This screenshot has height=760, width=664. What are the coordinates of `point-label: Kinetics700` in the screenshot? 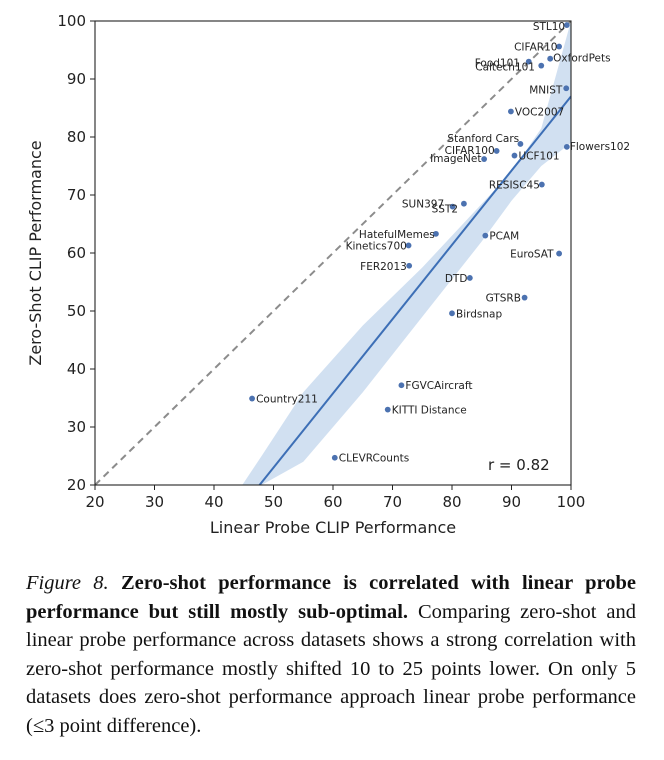 It's located at (376, 246).